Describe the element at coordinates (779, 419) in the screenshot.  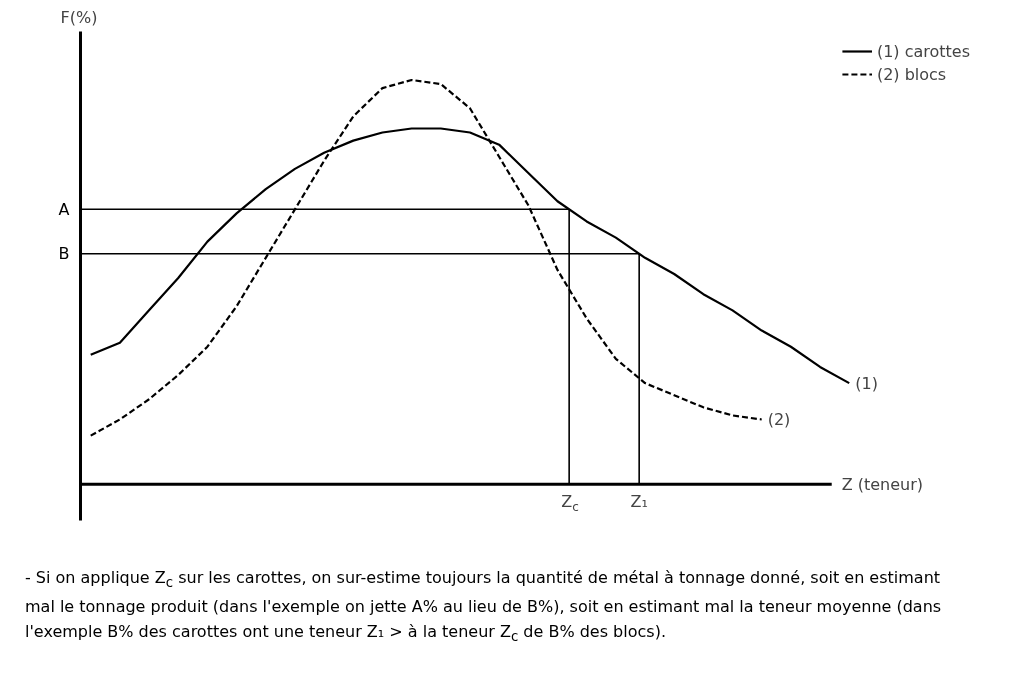
I see `annotation: (2)` at that location.